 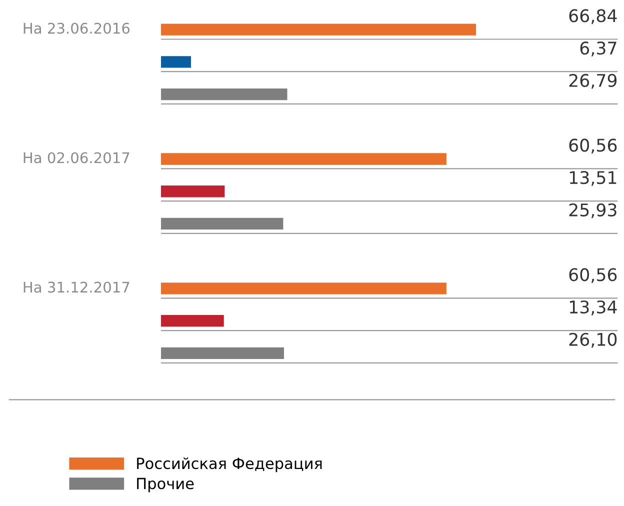 I want to click on data-label: 26,10, so click(x=593, y=340).